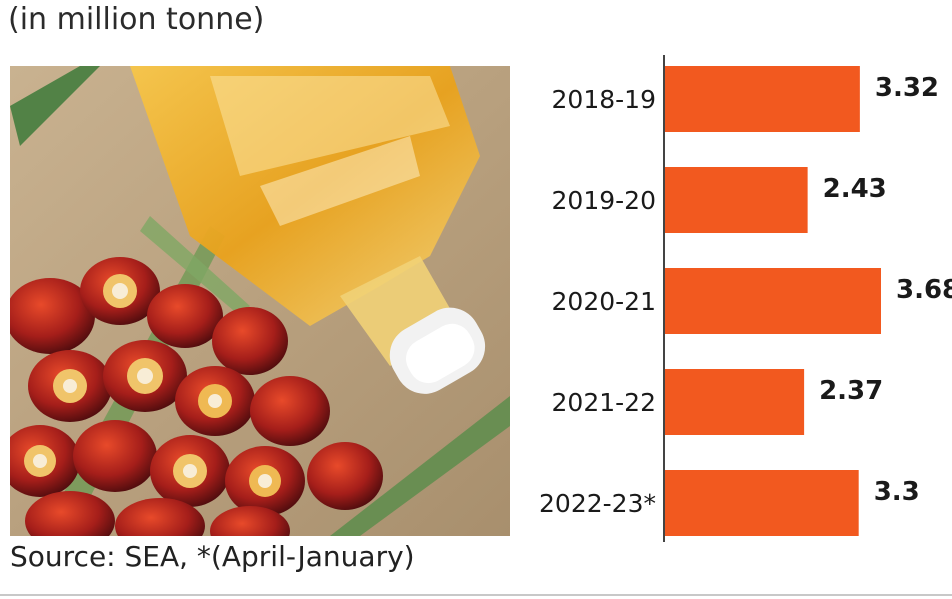  Describe the element at coordinates (855, 189) in the screenshot. I see `value-label: 2.43` at that location.